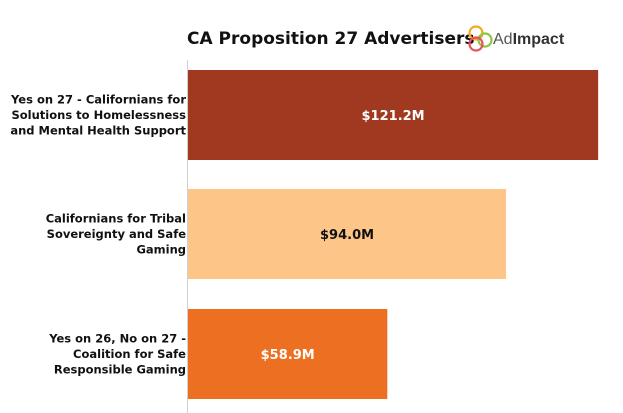 The image size is (623, 413). I want to click on category-label-line: Yes on 27 - Californians for, so click(98, 100).